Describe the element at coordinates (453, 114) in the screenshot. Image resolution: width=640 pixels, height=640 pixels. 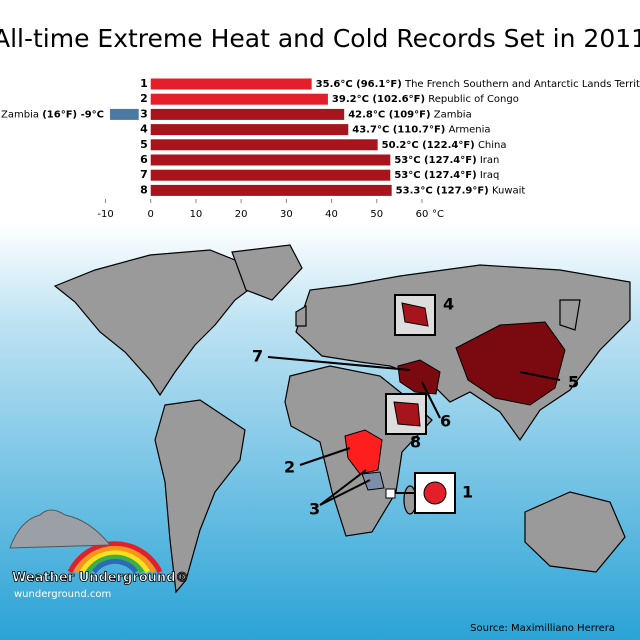
I see `location-label: Zambia` at that location.